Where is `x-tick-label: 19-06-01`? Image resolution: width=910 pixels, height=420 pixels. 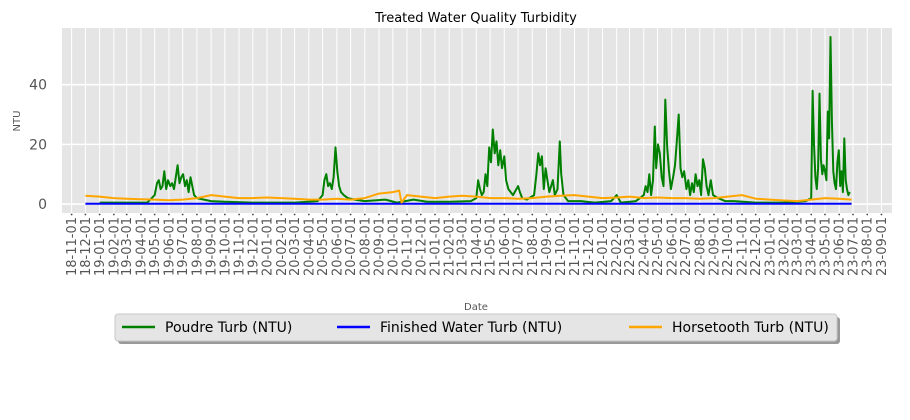
x-tick-label: 19-06-01 is located at coordinates (169, 246).